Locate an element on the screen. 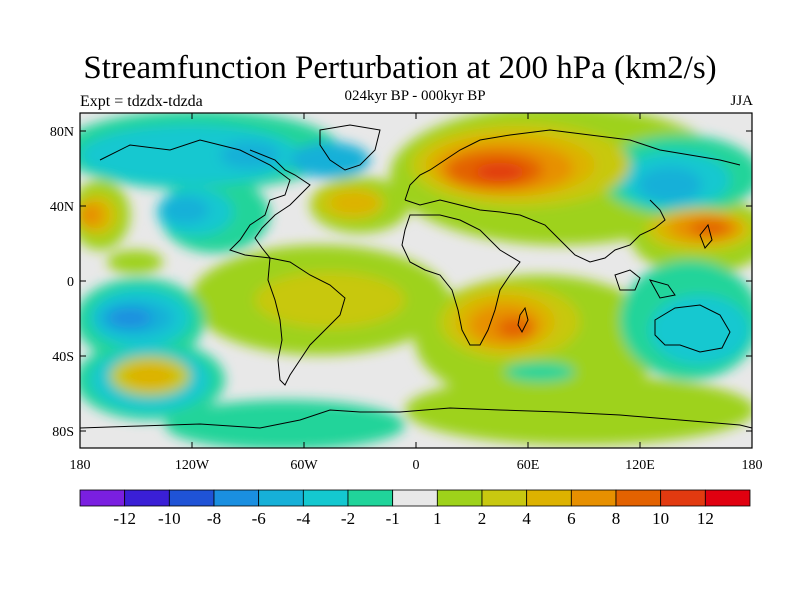  lon-tick-label: 120E is located at coordinates (640, 465).